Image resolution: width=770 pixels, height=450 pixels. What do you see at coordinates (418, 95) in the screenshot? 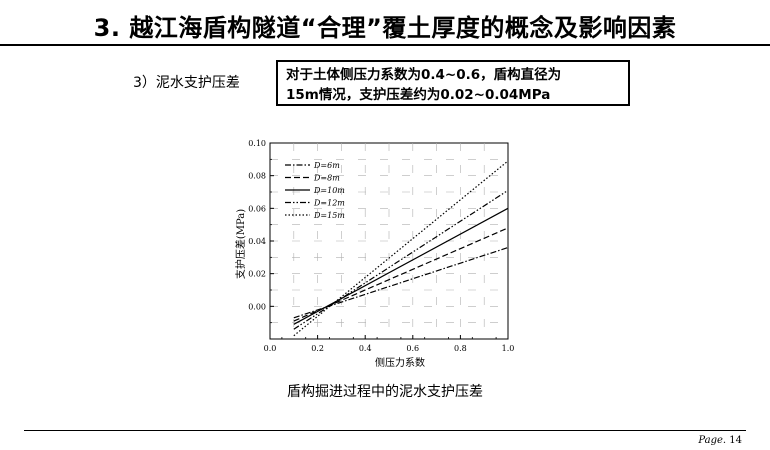
I see `note-line-2: 15m情况，支护压差约为0.02~0.04MPa` at bounding box center [418, 95].